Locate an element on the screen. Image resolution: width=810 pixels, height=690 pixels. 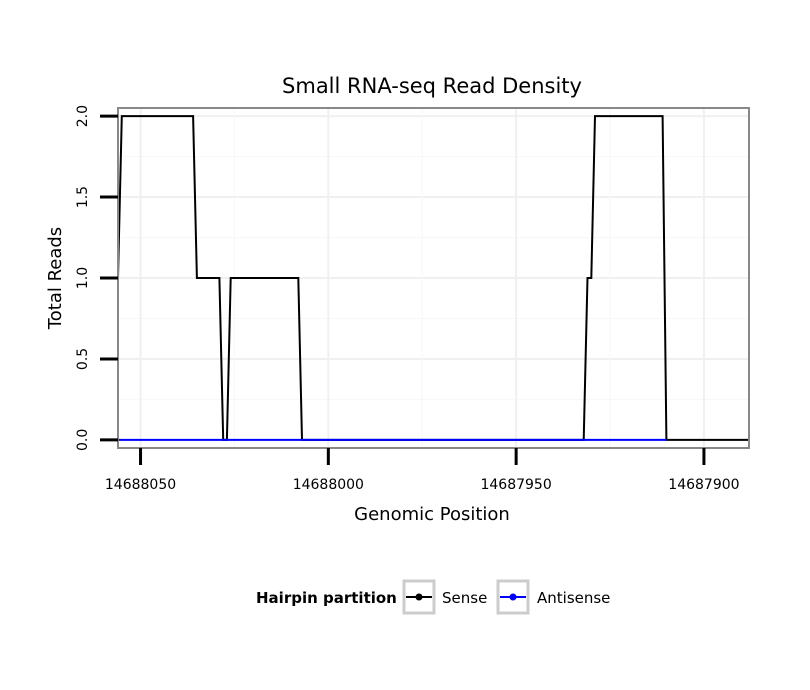
y-tick-label: 0.5 is located at coordinates (83, 359).